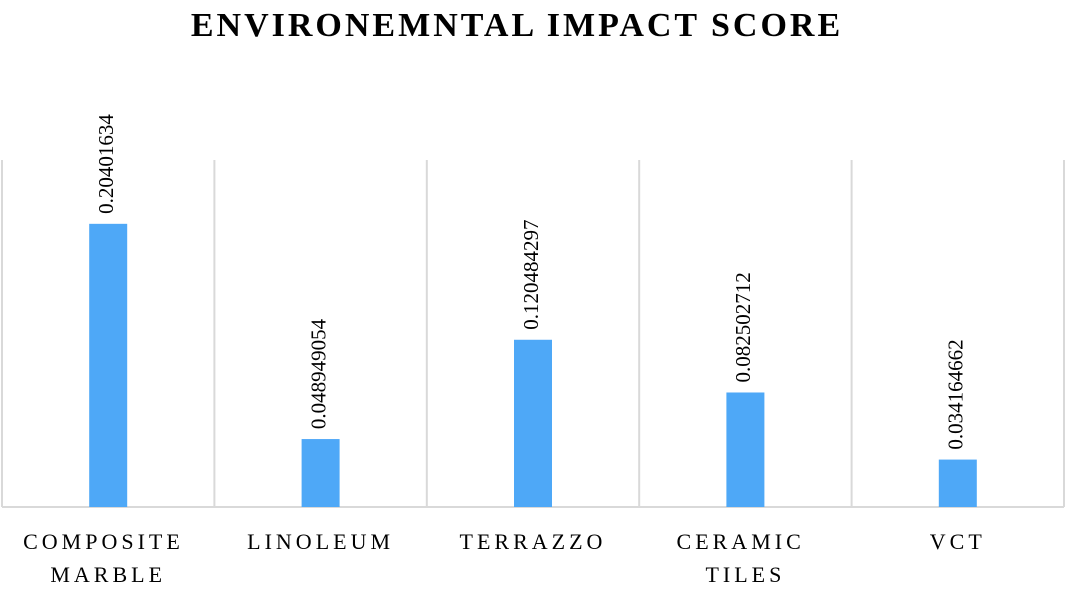 Image resolution: width=1067 pixels, height=592 pixels. Describe the element at coordinates (743, 327) in the screenshot. I see `data-label: 0.082502712` at that location.